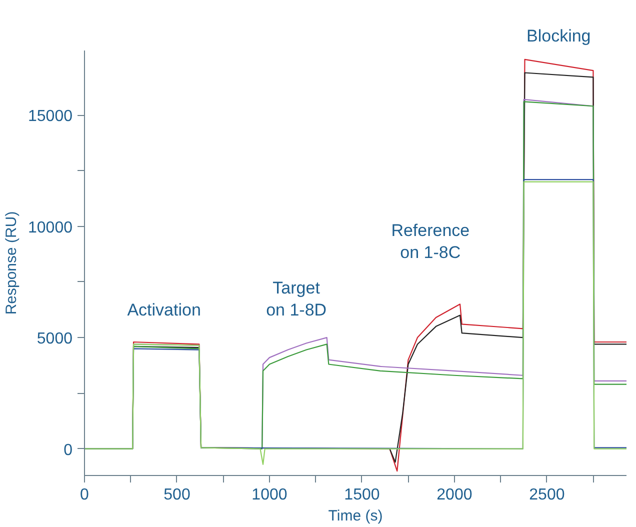  Describe the element at coordinates (85, 495) in the screenshot. I see `x-tick-label: 0` at that location.